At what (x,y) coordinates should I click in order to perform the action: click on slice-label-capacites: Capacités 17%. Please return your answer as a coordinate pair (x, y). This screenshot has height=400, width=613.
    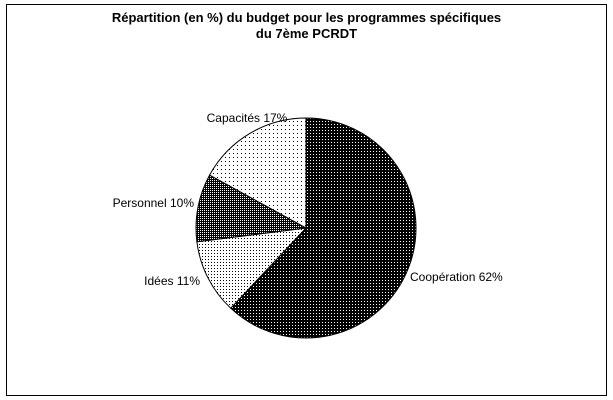
    Looking at the image, I should click on (247, 118).